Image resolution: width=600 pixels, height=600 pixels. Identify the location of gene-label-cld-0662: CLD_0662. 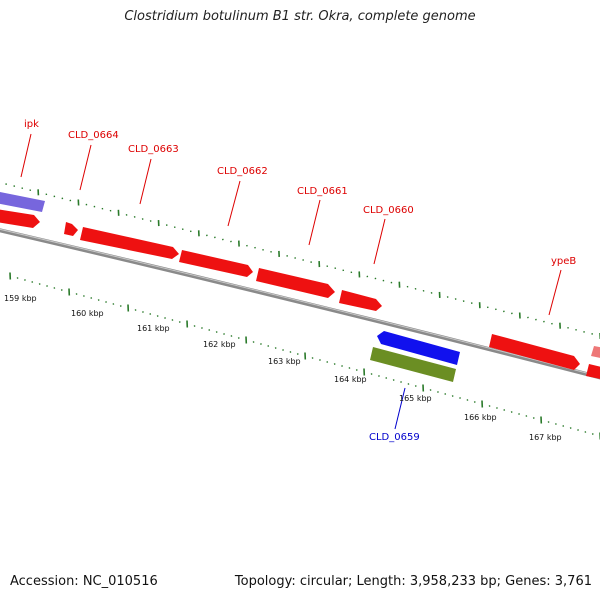
(242, 171).